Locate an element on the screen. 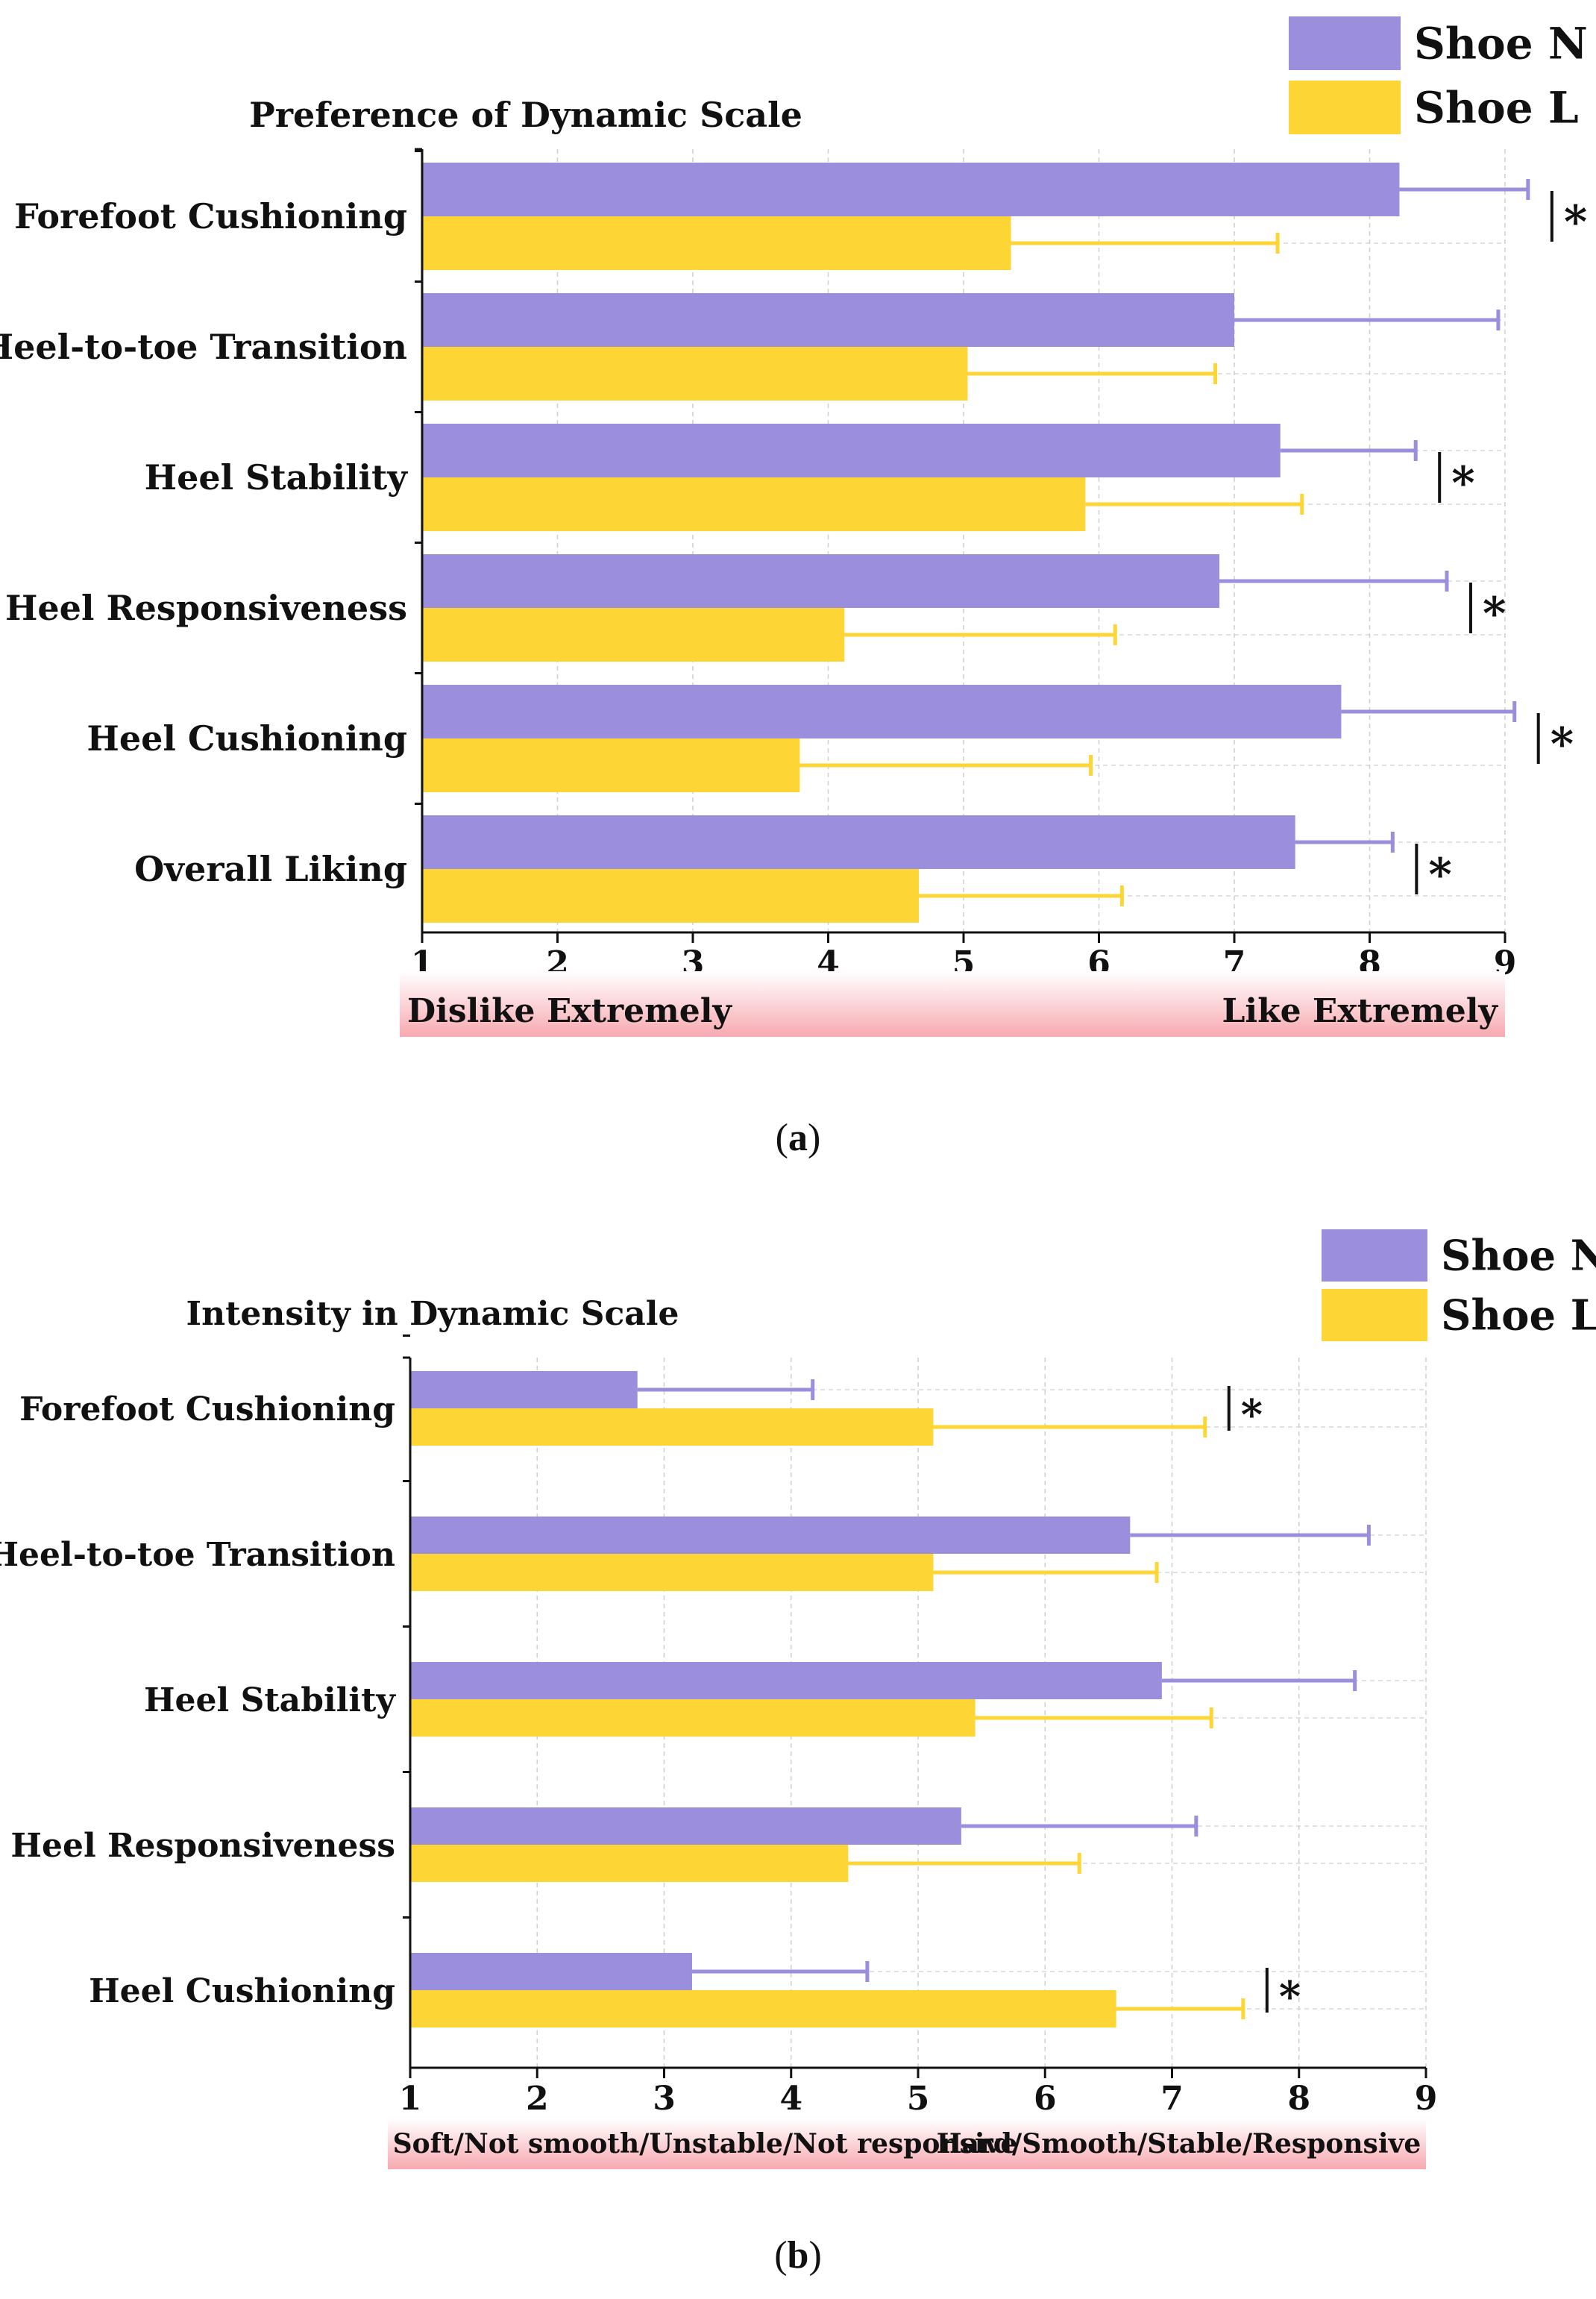 Image resolution: width=1596 pixels, height=2299 pixels. category-label: Overall Liking is located at coordinates (270, 869).